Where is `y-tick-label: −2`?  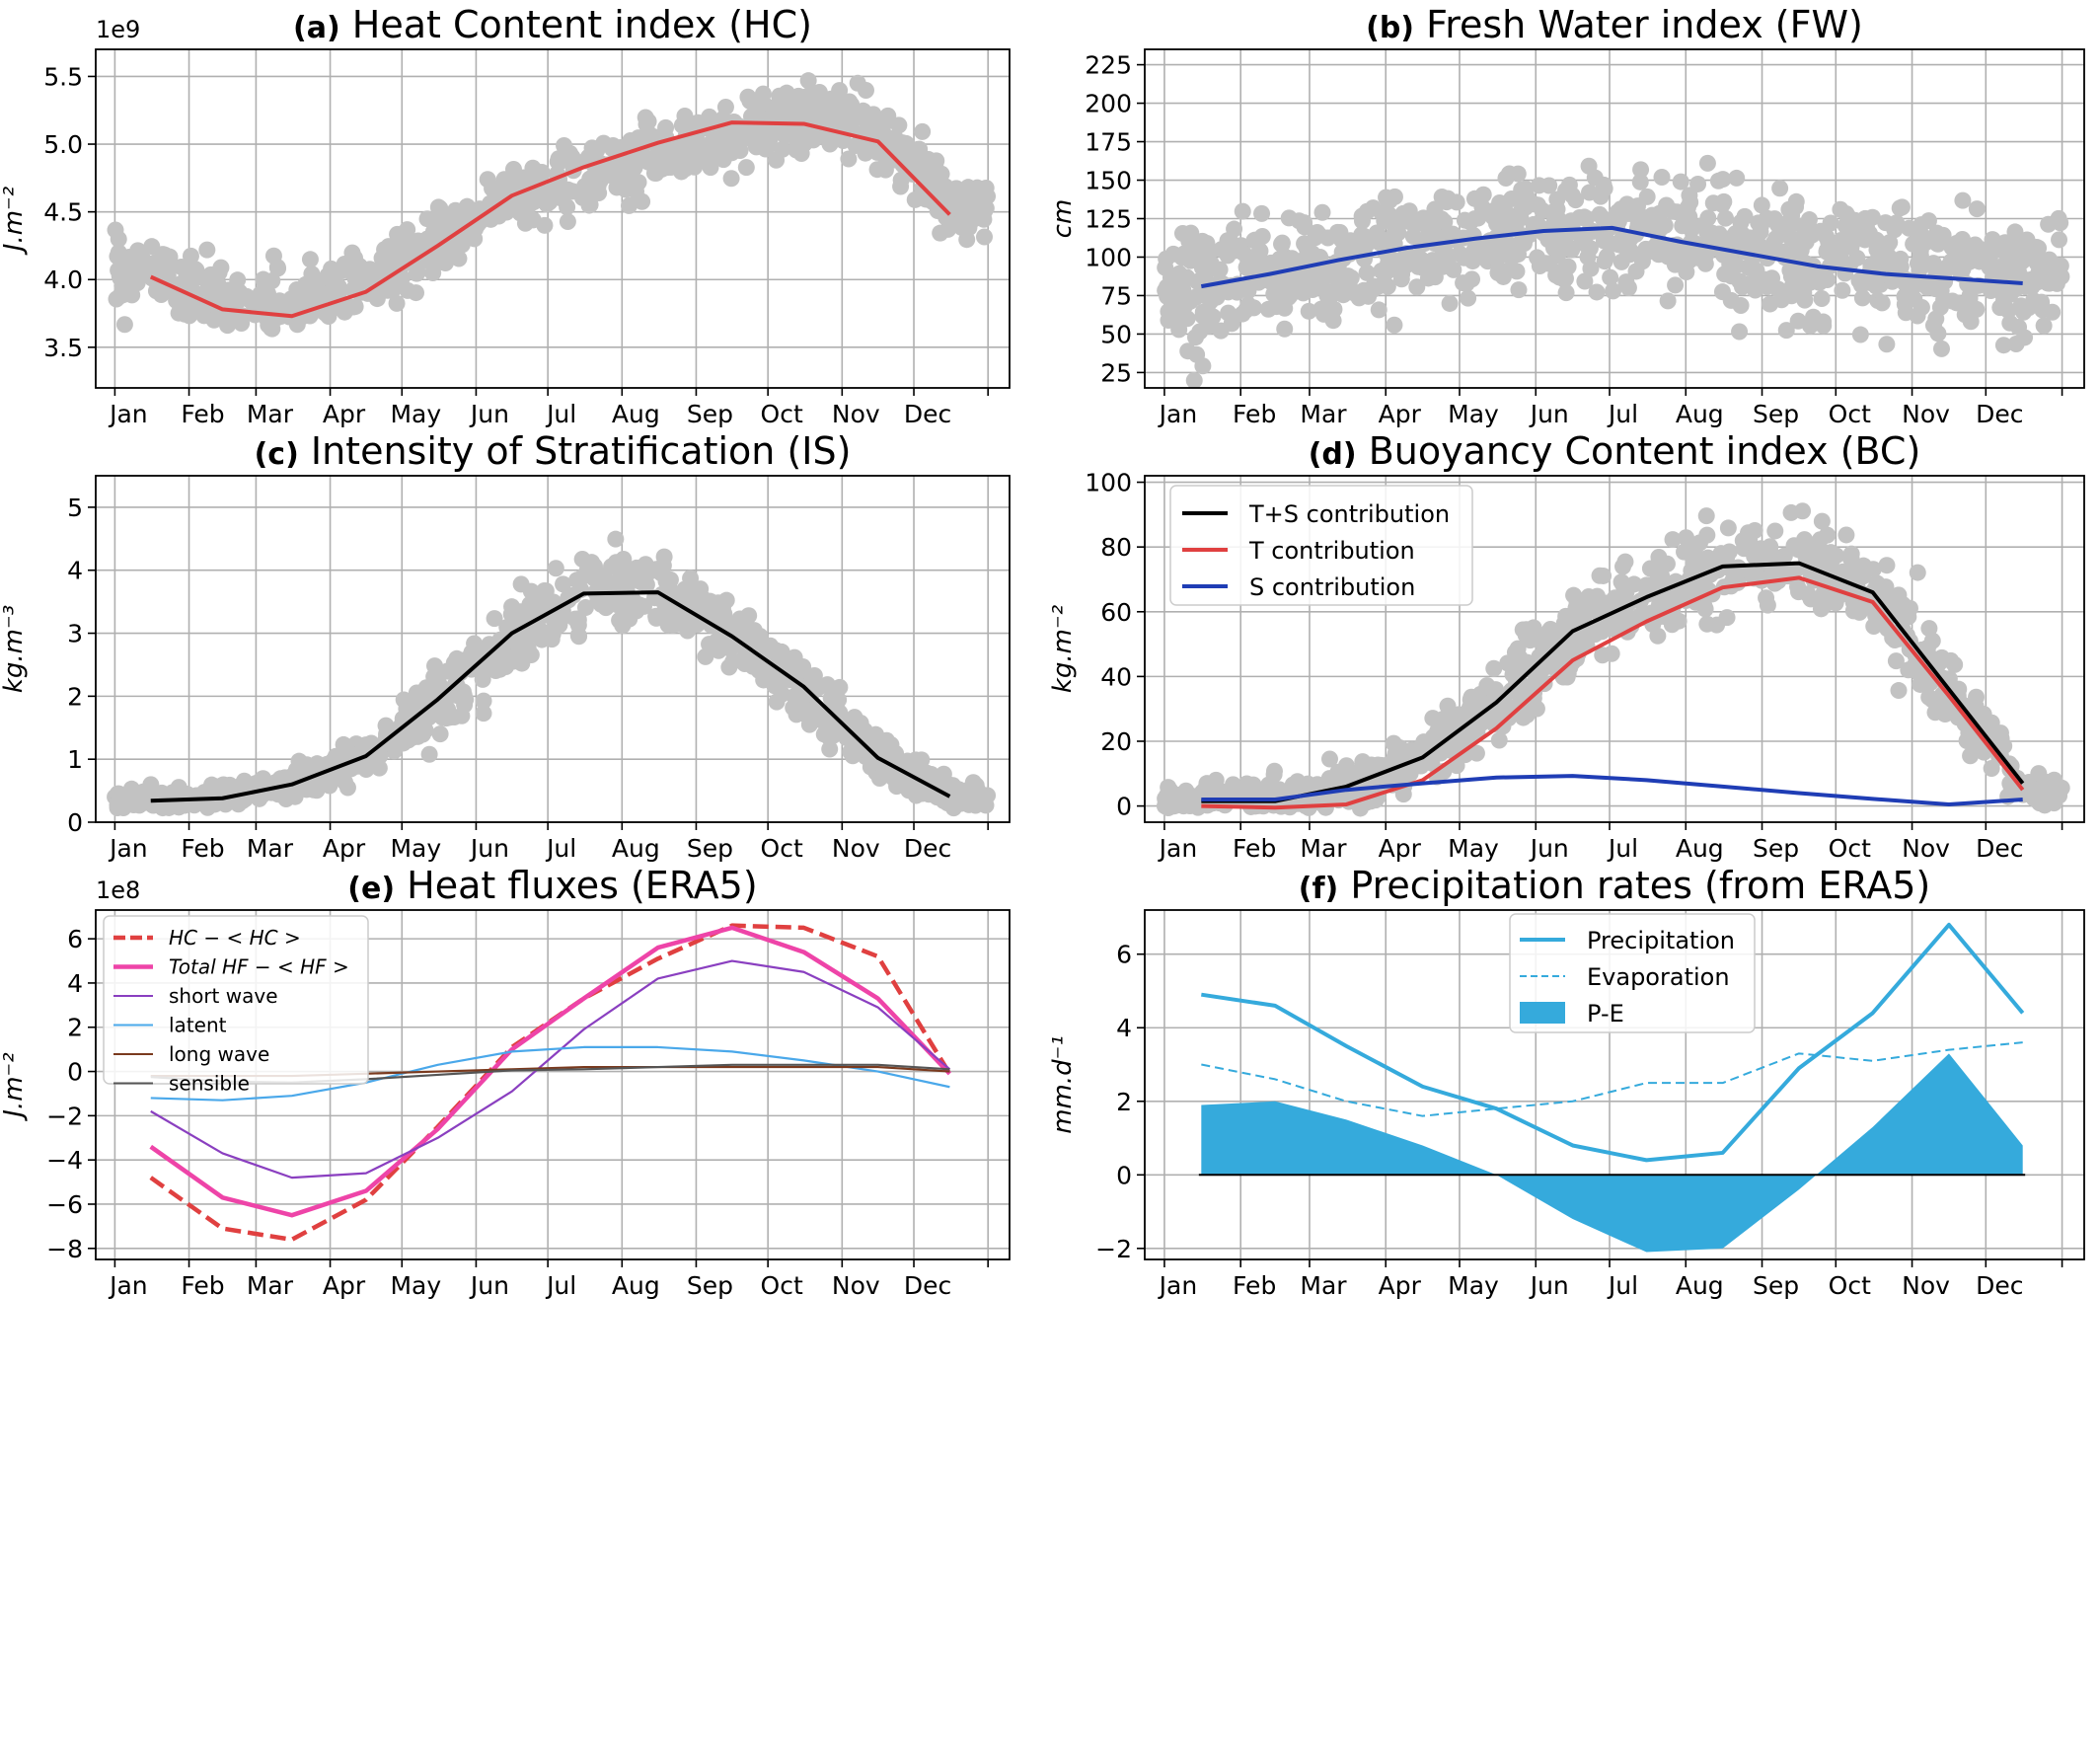 y-tick-label: −2 is located at coordinates (64, 1116).